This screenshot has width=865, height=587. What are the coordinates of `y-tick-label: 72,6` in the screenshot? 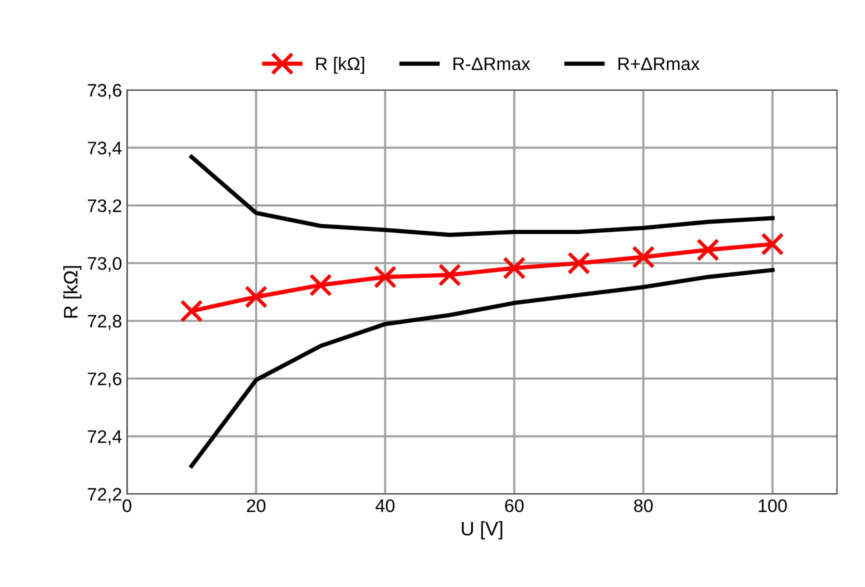 It's located at (105, 380).